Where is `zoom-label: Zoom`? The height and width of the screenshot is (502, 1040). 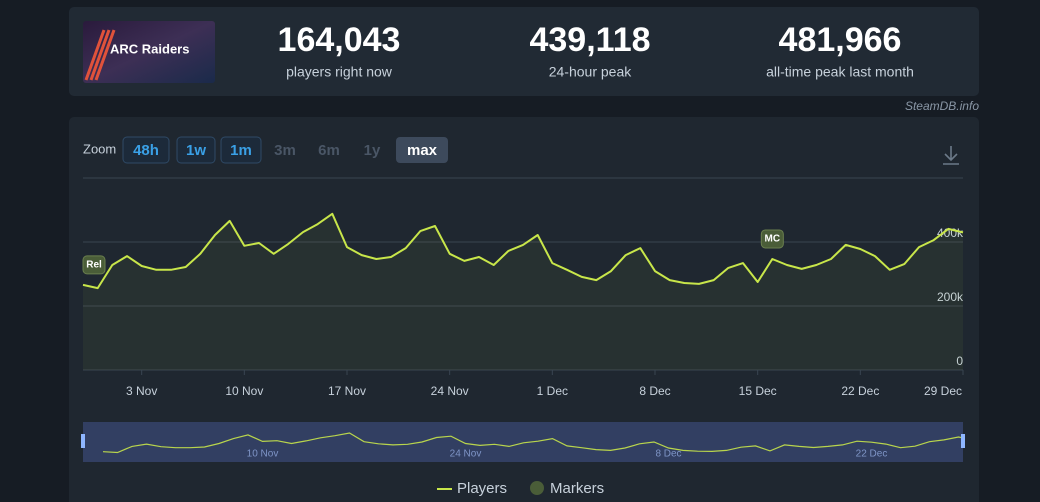 zoom-label: Zoom is located at coordinates (99, 148).